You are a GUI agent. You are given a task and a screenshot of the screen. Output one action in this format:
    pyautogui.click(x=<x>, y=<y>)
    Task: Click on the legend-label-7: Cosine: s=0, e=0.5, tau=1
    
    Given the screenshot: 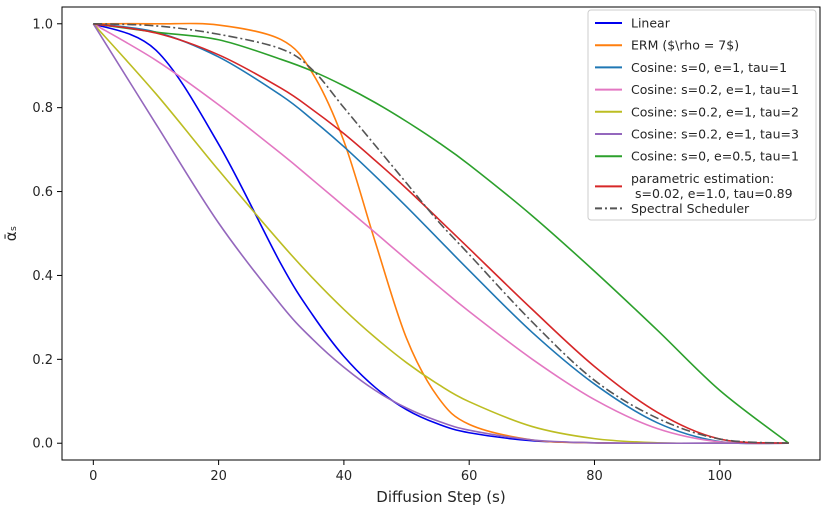 What is the action you would take?
    pyautogui.click(x=715, y=156)
    